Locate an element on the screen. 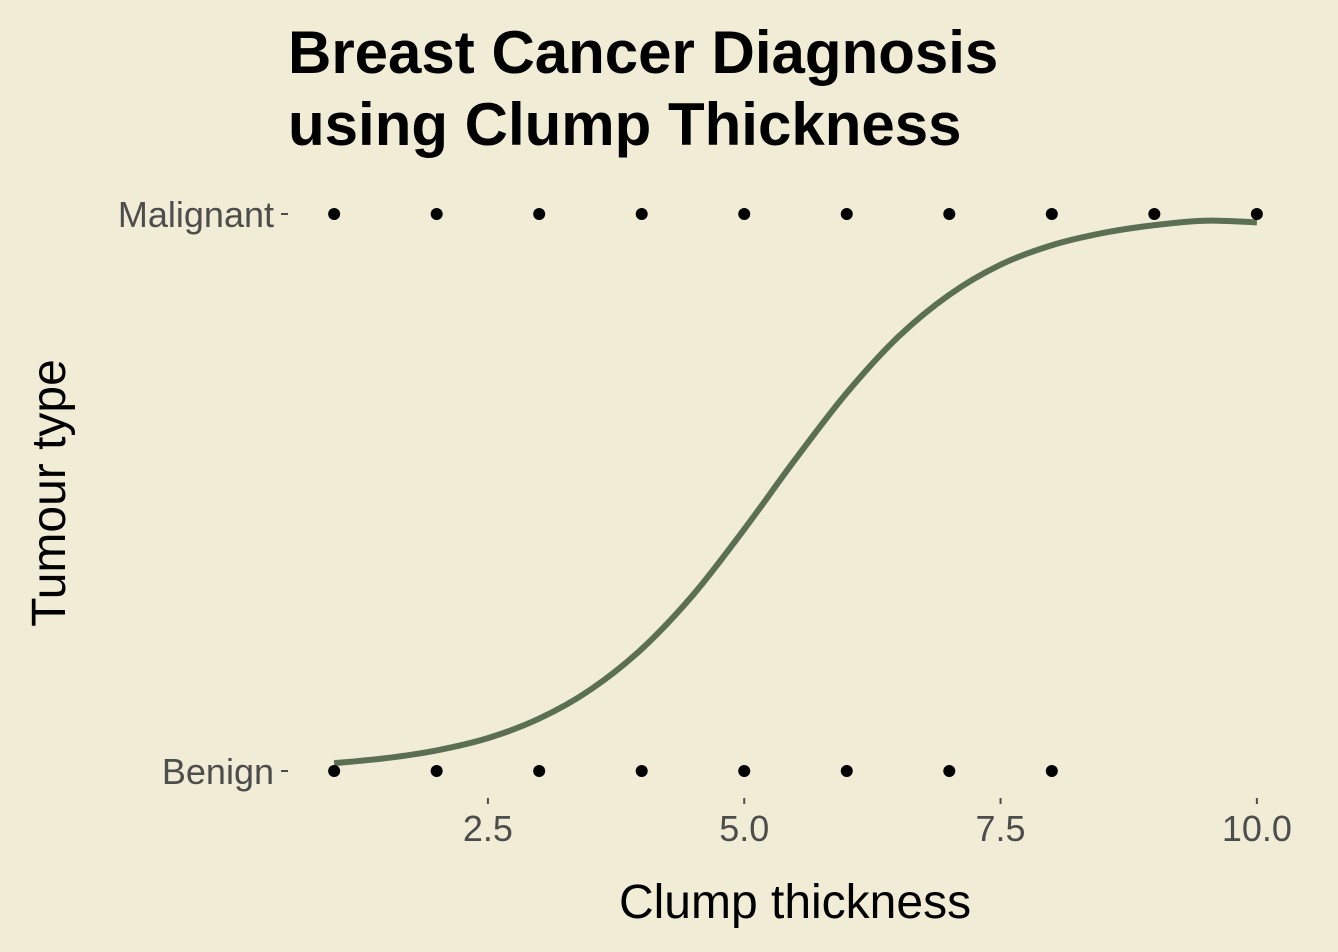 Image resolution: width=1338 pixels, height=952 pixels. chart-title-line-1: Breast Cancer Diagnosis is located at coordinates (643, 52).